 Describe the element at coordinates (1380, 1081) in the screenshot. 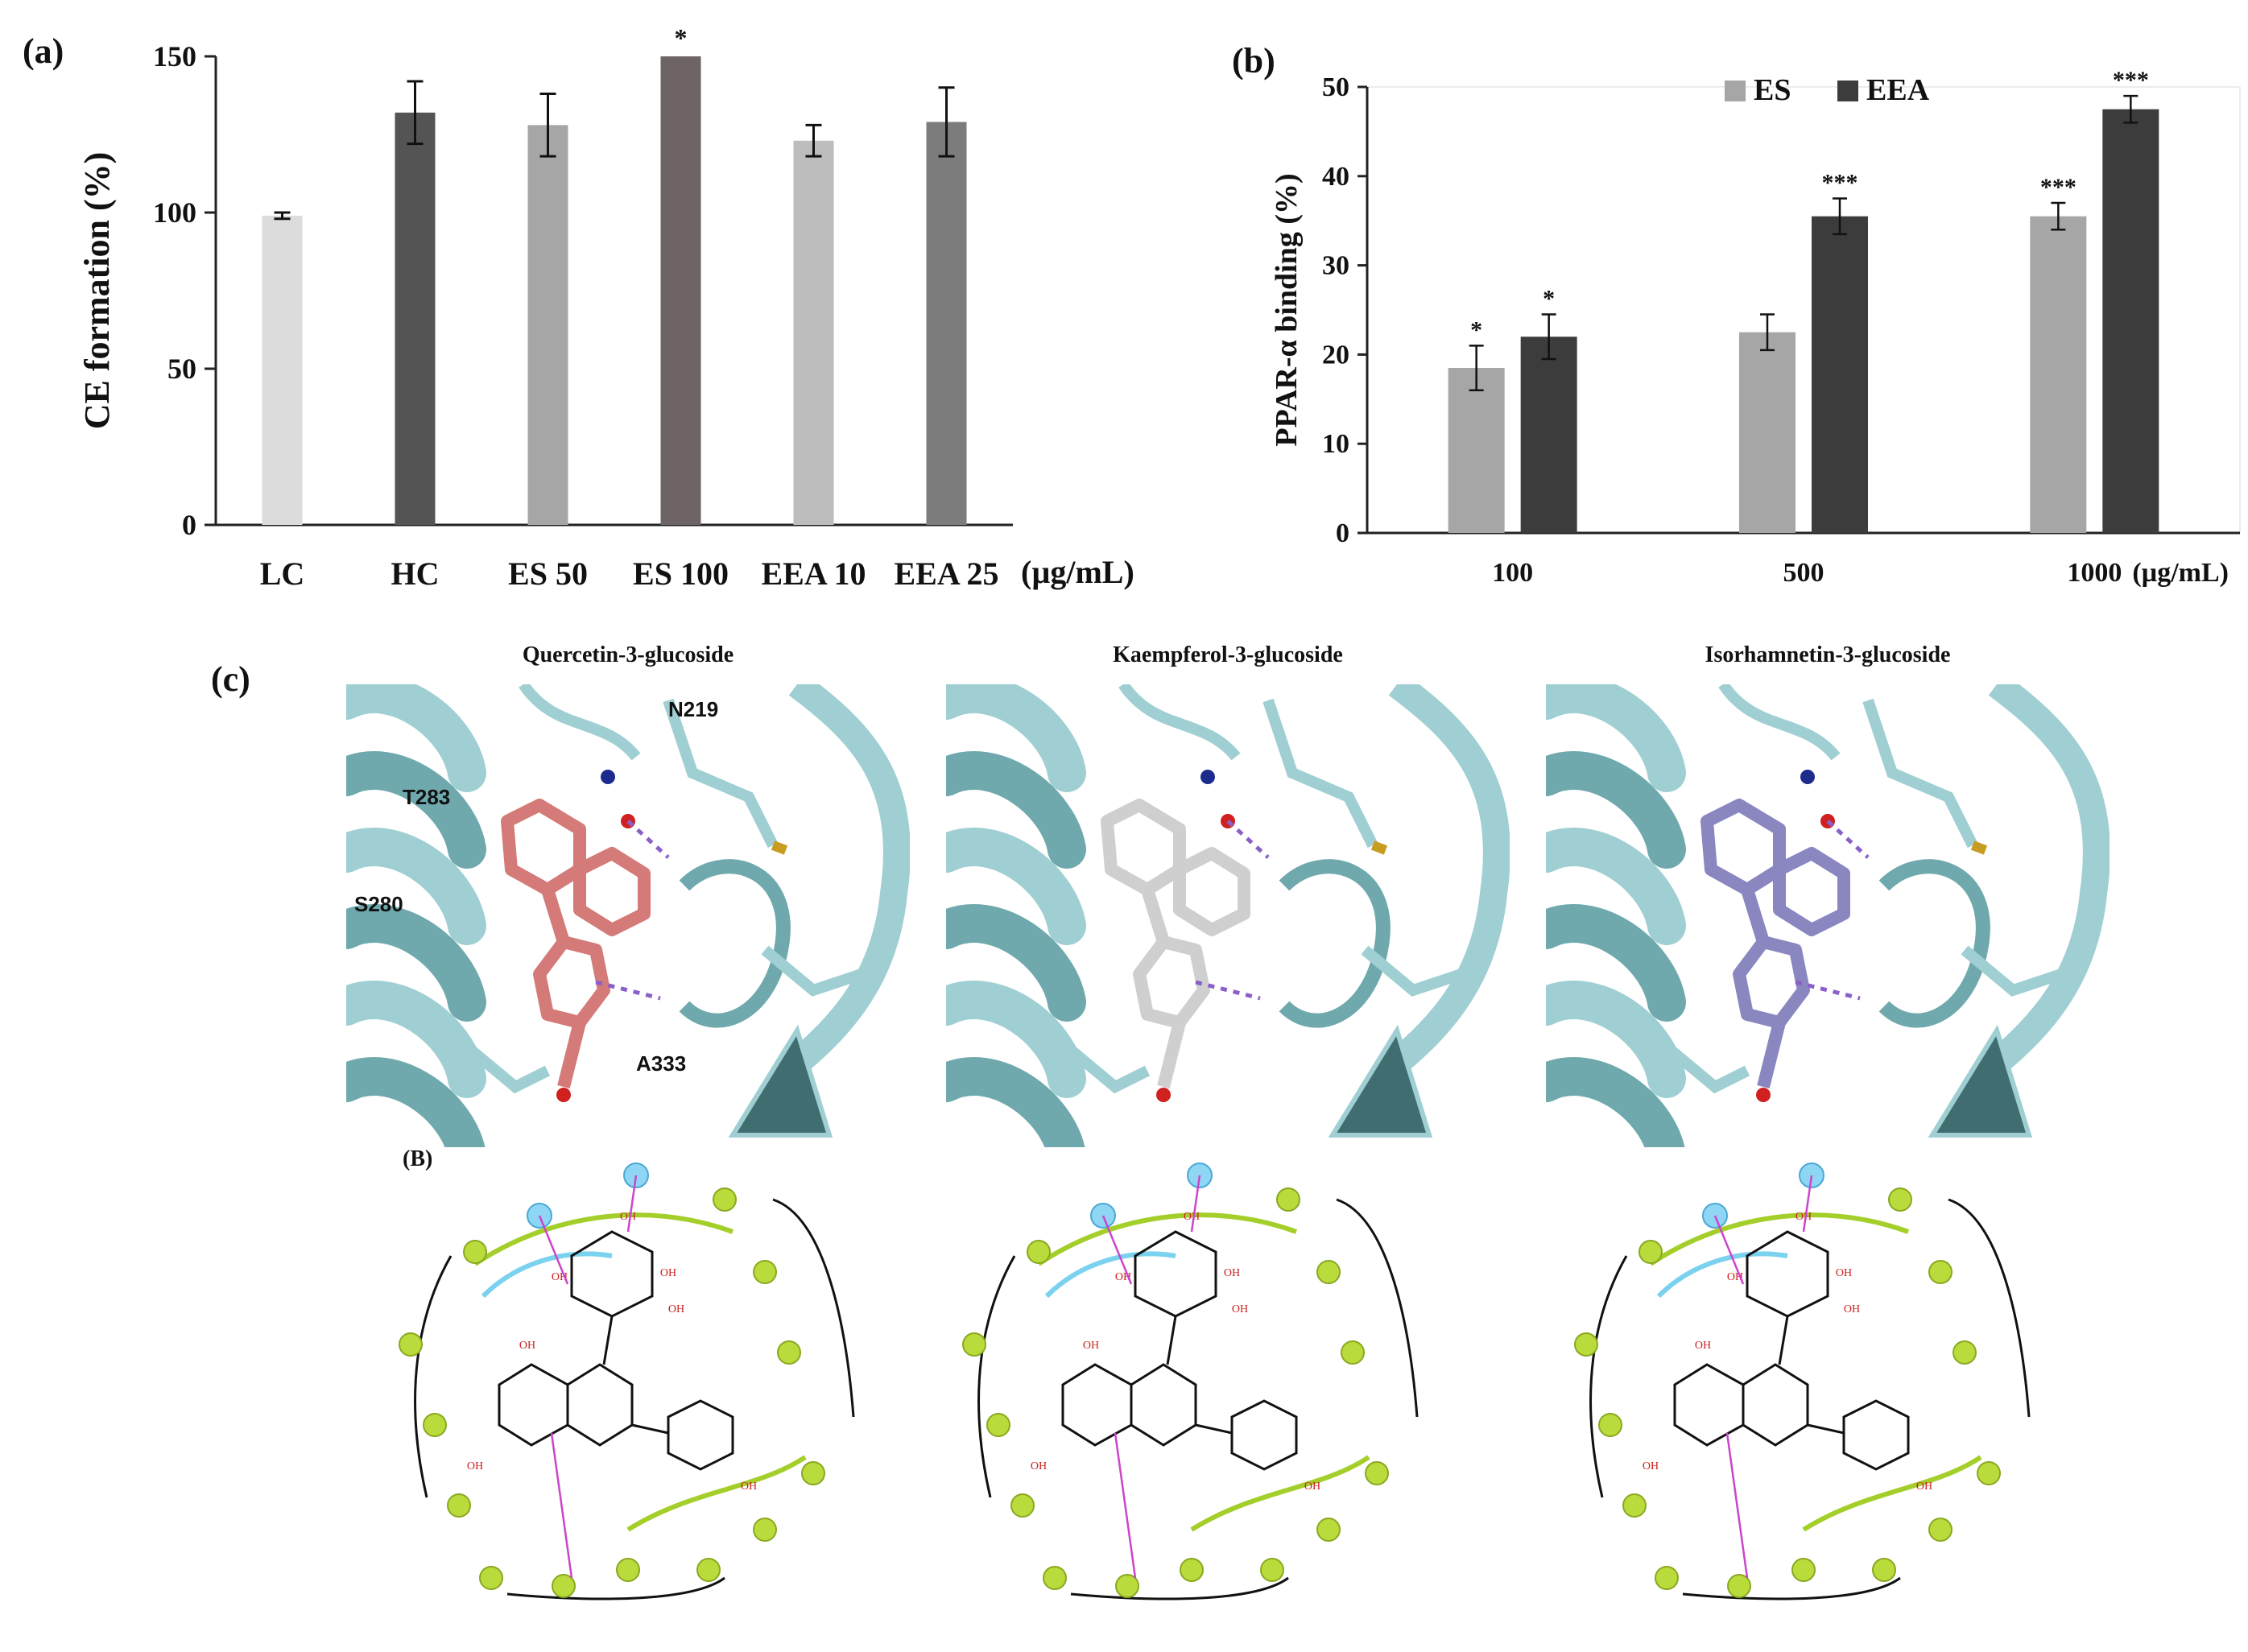

I see `beta-sheet` at that location.